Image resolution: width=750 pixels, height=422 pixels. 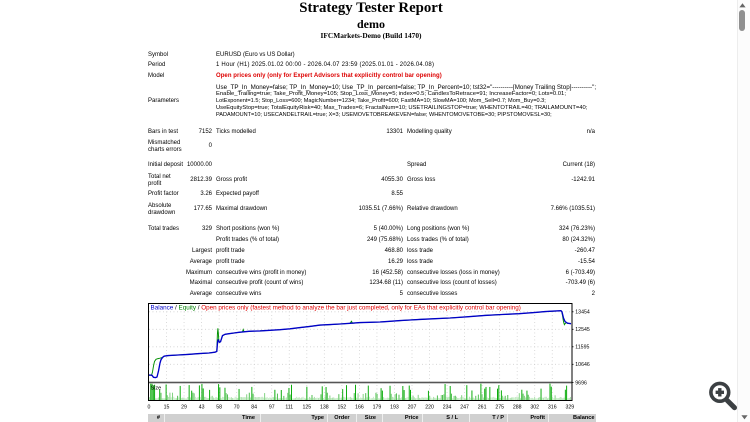 I want to click on svg-text: 247, so click(x=464, y=407).